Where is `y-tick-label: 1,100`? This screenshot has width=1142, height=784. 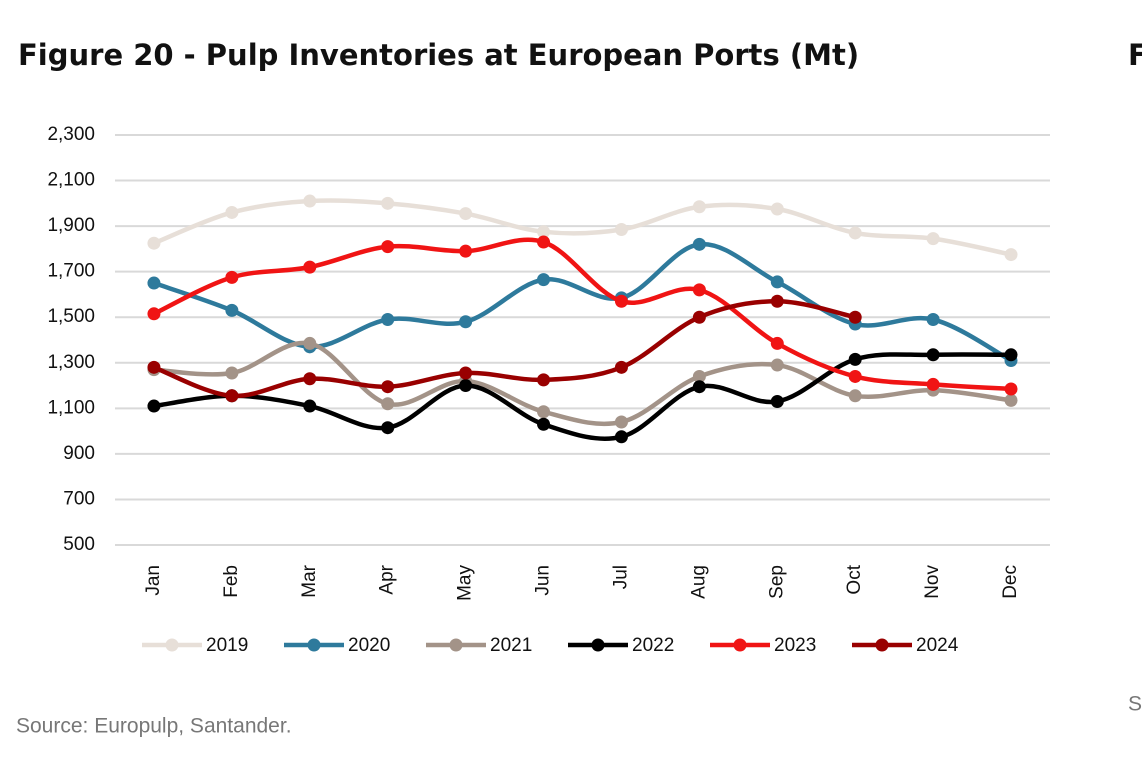 y-tick-label: 1,100 is located at coordinates (71, 407).